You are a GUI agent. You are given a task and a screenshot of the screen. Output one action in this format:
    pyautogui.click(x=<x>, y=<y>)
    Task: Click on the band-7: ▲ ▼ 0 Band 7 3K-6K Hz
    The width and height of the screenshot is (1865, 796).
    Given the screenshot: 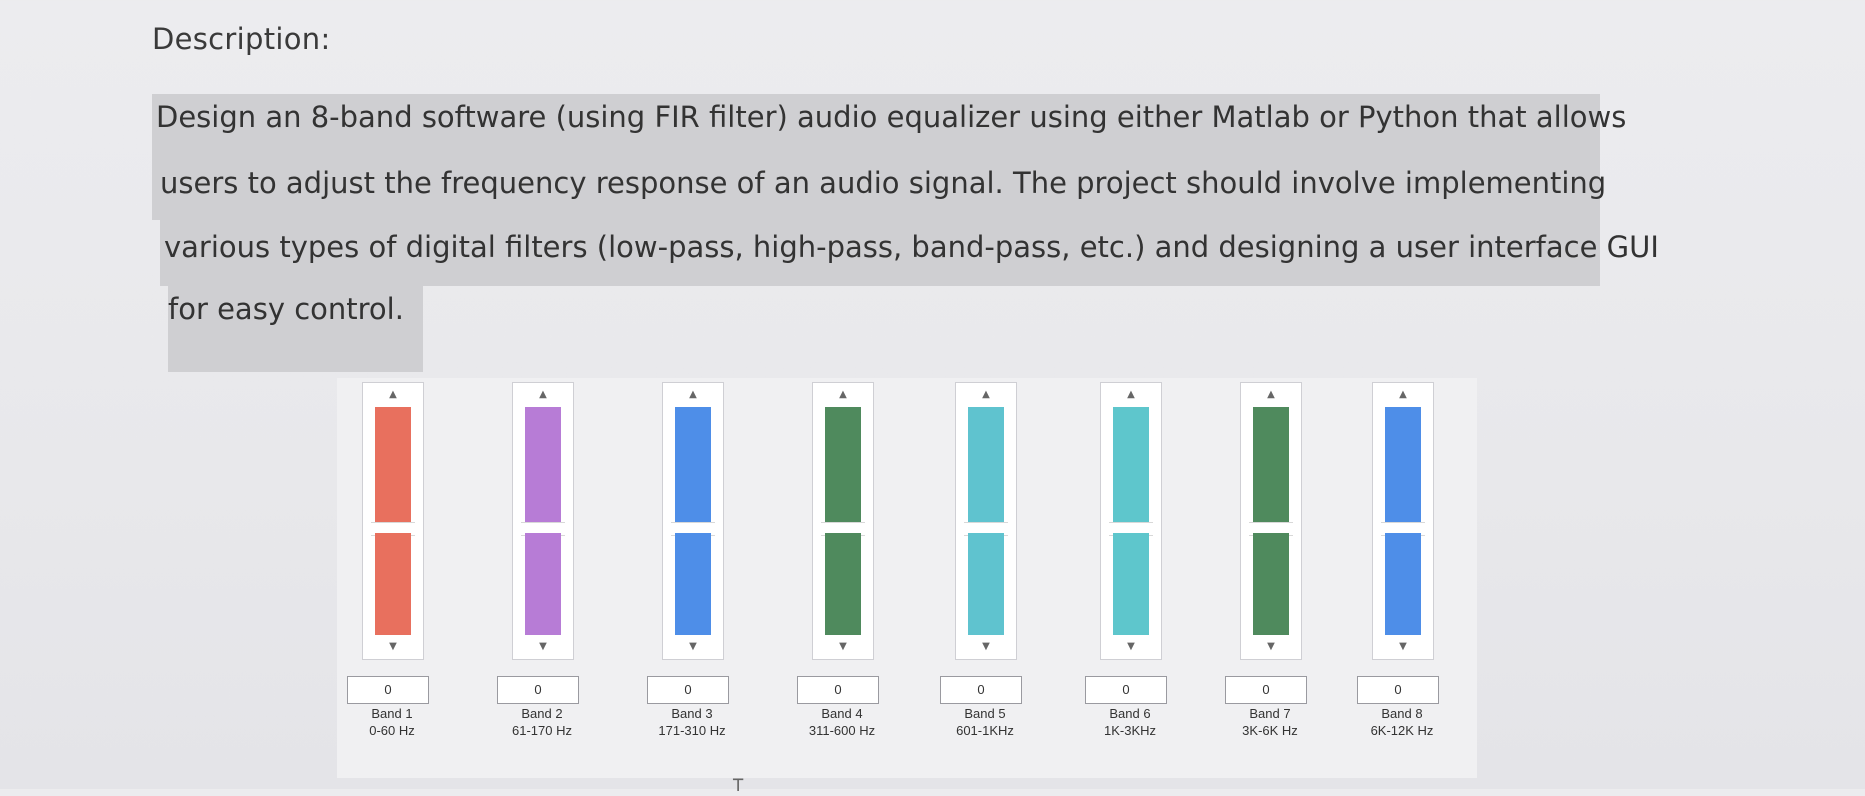 What is the action you would take?
    pyautogui.click(x=1280, y=568)
    